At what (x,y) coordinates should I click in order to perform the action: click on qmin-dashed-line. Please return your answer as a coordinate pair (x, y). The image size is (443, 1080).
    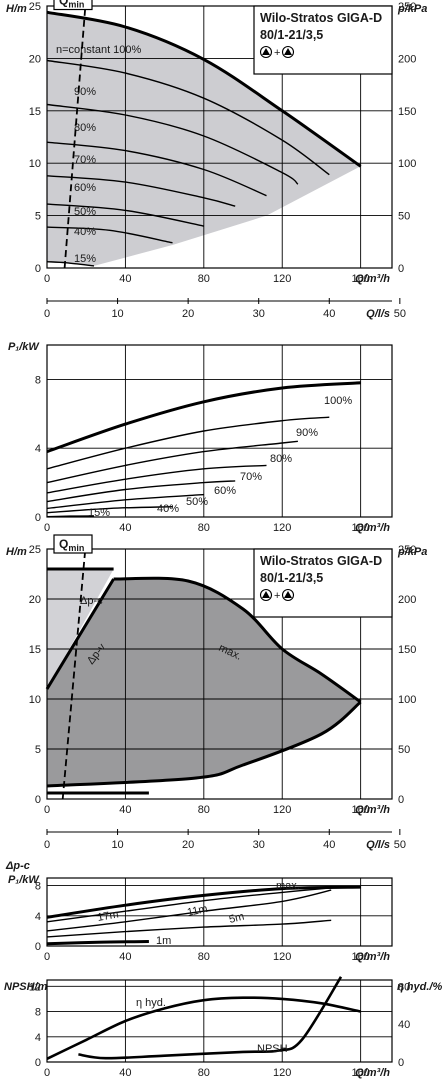
    Looking at the image, I should click on (75, 134).